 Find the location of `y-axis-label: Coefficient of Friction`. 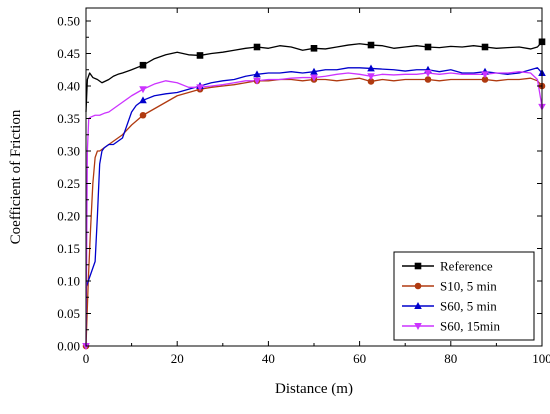

y-axis-label: Coefficient of Friction is located at coordinates (16, 176).